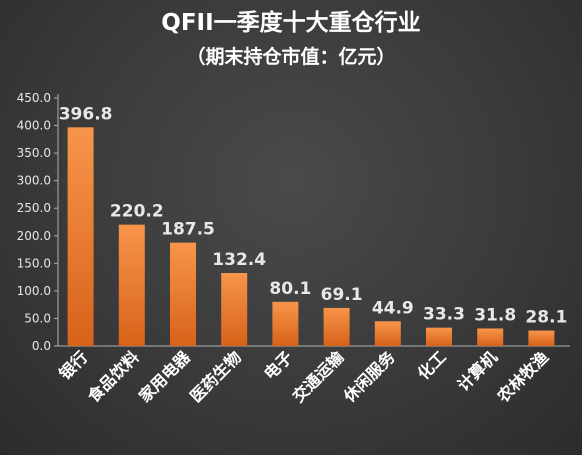  What do you see at coordinates (86, 114) in the screenshot?
I see `data-label: 396.8` at bounding box center [86, 114].